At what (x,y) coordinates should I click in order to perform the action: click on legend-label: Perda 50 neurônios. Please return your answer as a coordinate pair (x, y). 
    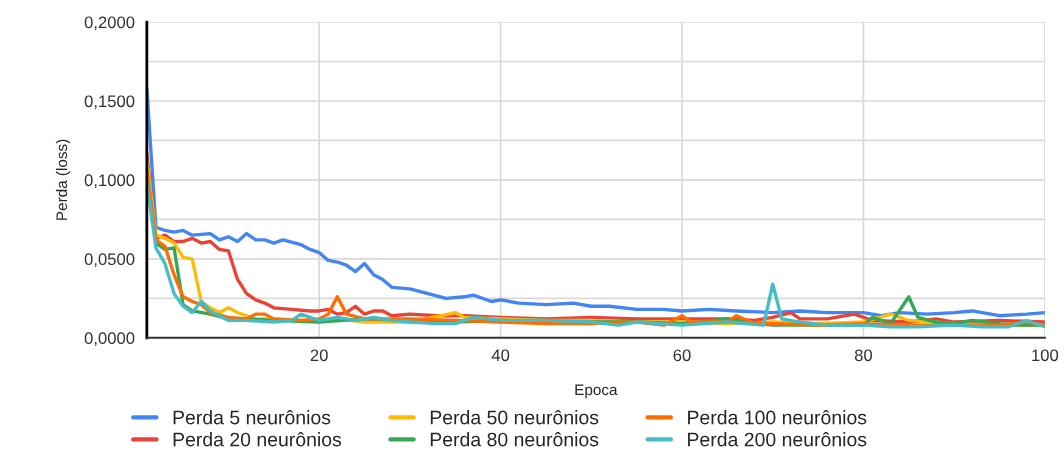
    Looking at the image, I should click on (514, 417).